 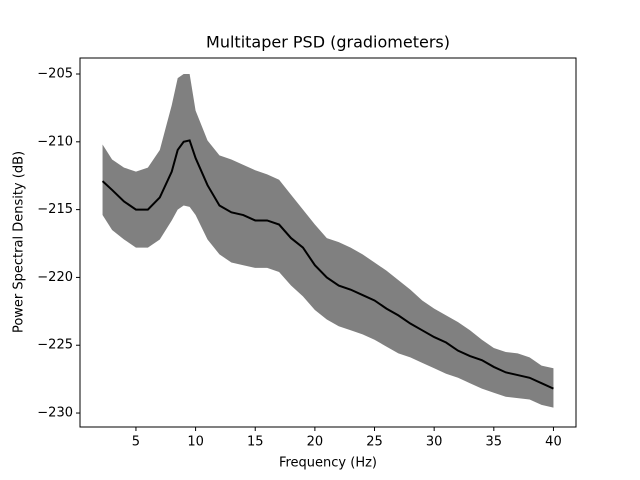 What do you see at coordinates (195, 442) in the screenshot?
I see `x-tick-label: 10` at bounding box center [195, 442].